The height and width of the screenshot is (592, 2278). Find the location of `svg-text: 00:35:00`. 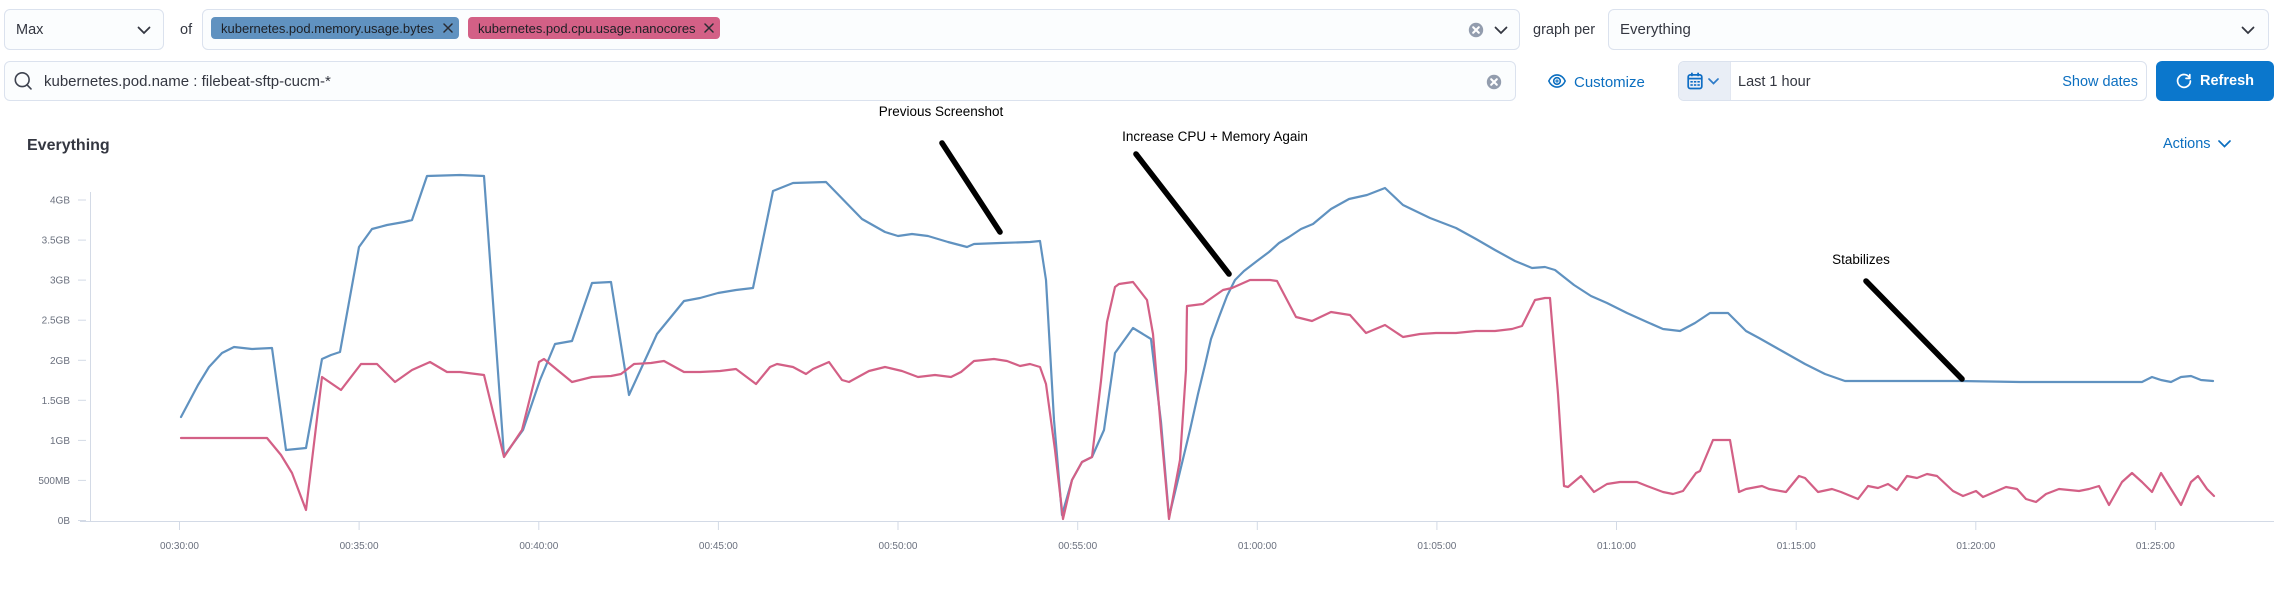

svg-text: 00:35:00 is located at coordinates (359, 546).